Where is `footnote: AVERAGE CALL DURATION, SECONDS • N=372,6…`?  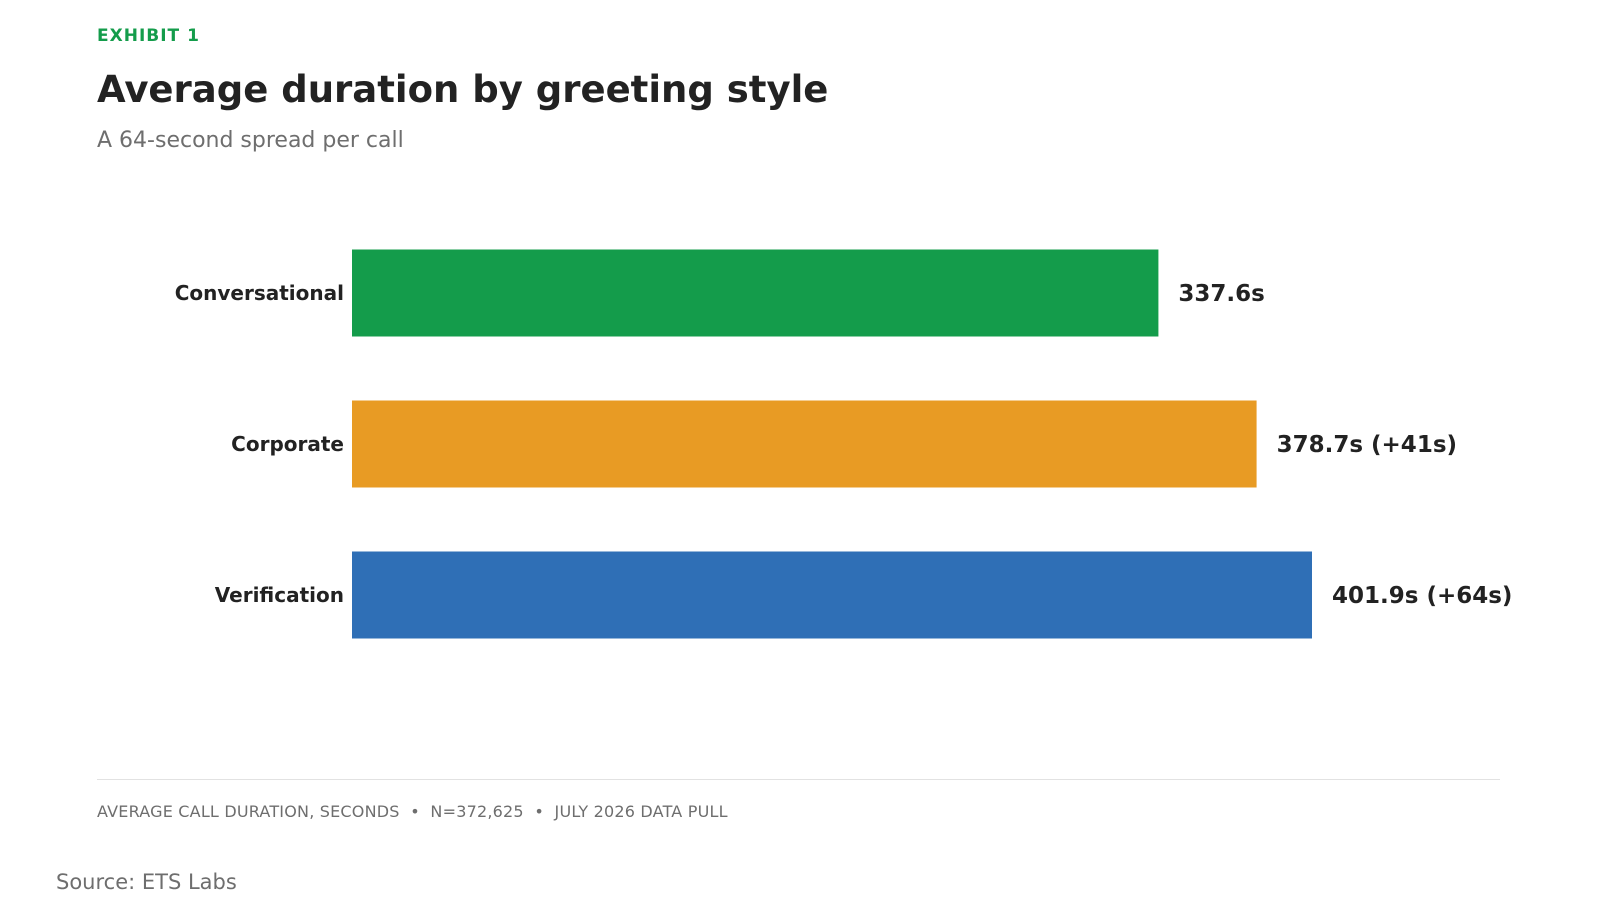
footnote: AVERAGE CALL DURATION, SECONDS • N=372,6… is located at coordinates (412, 811).